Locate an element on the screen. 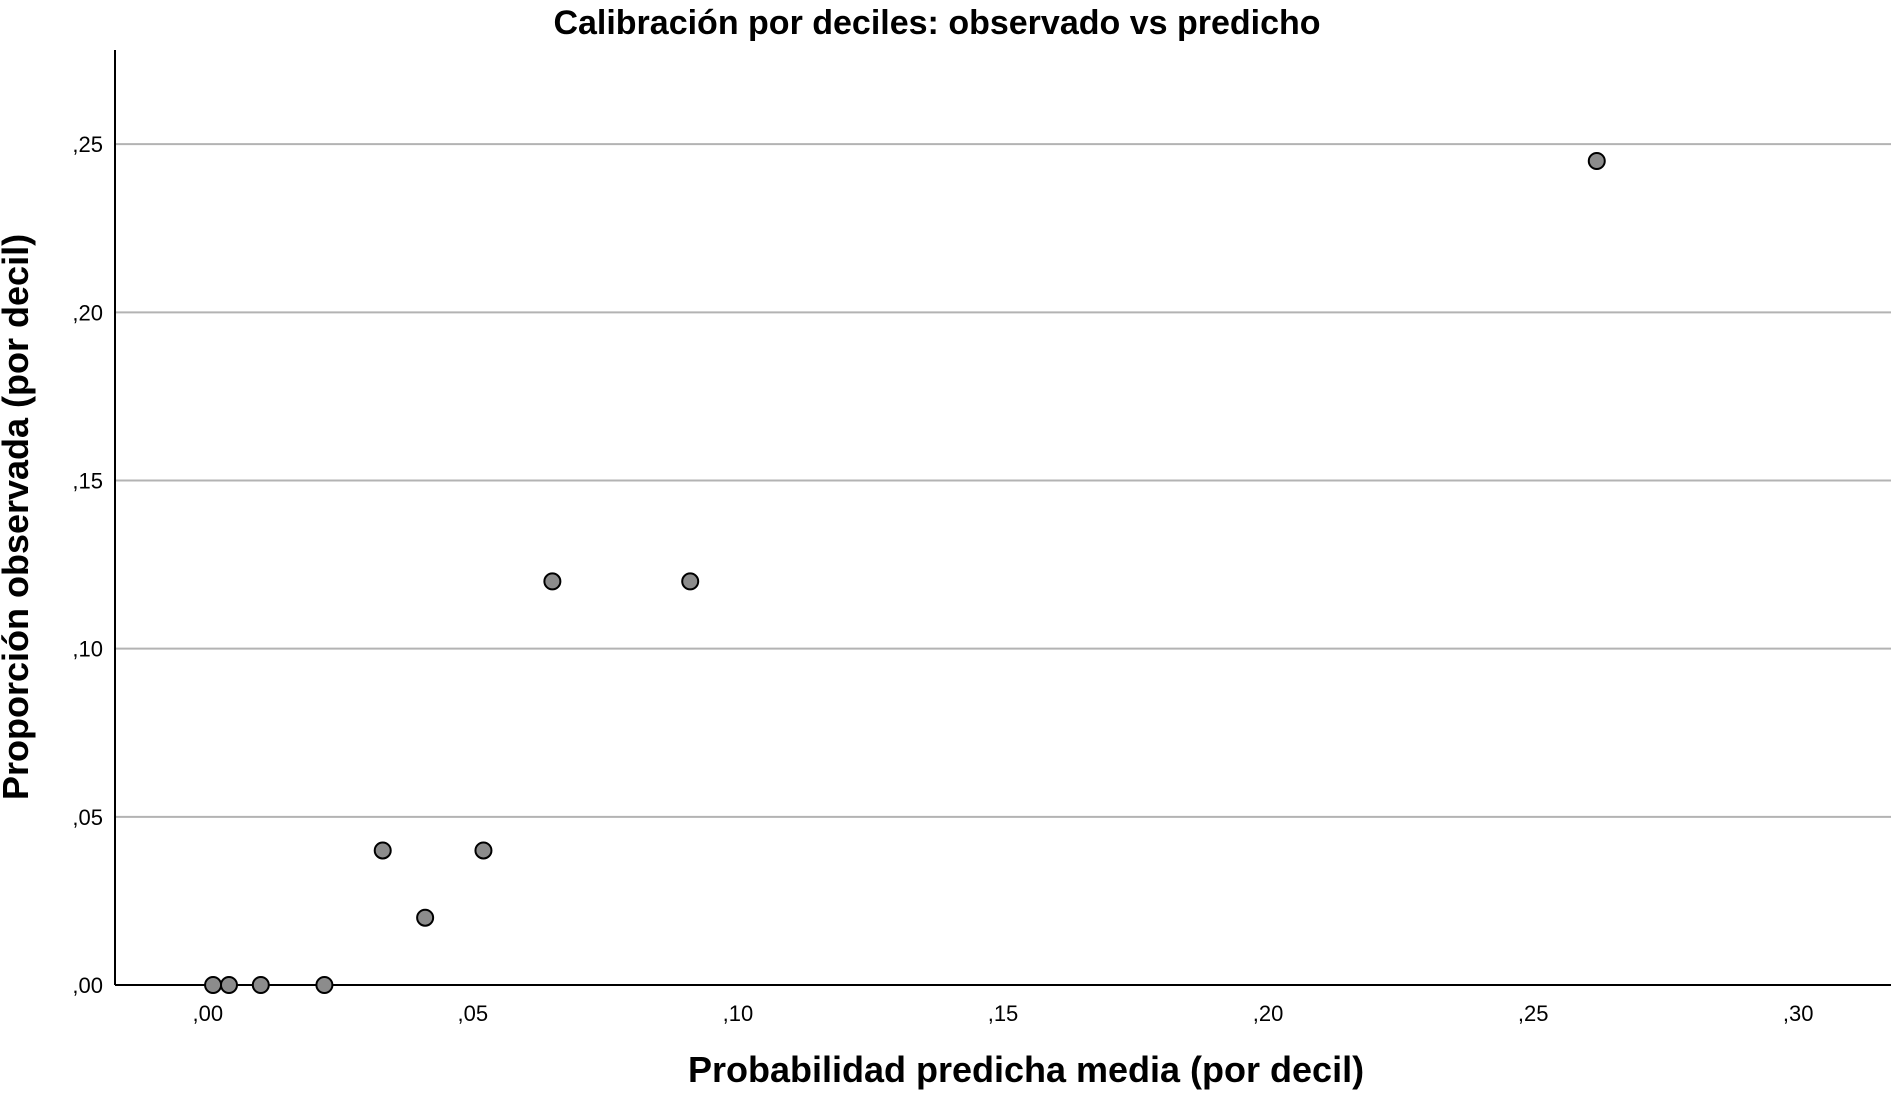 The image size is (1900, 1108). y-tick-label: ,20 is located at coordinates (87, 312).